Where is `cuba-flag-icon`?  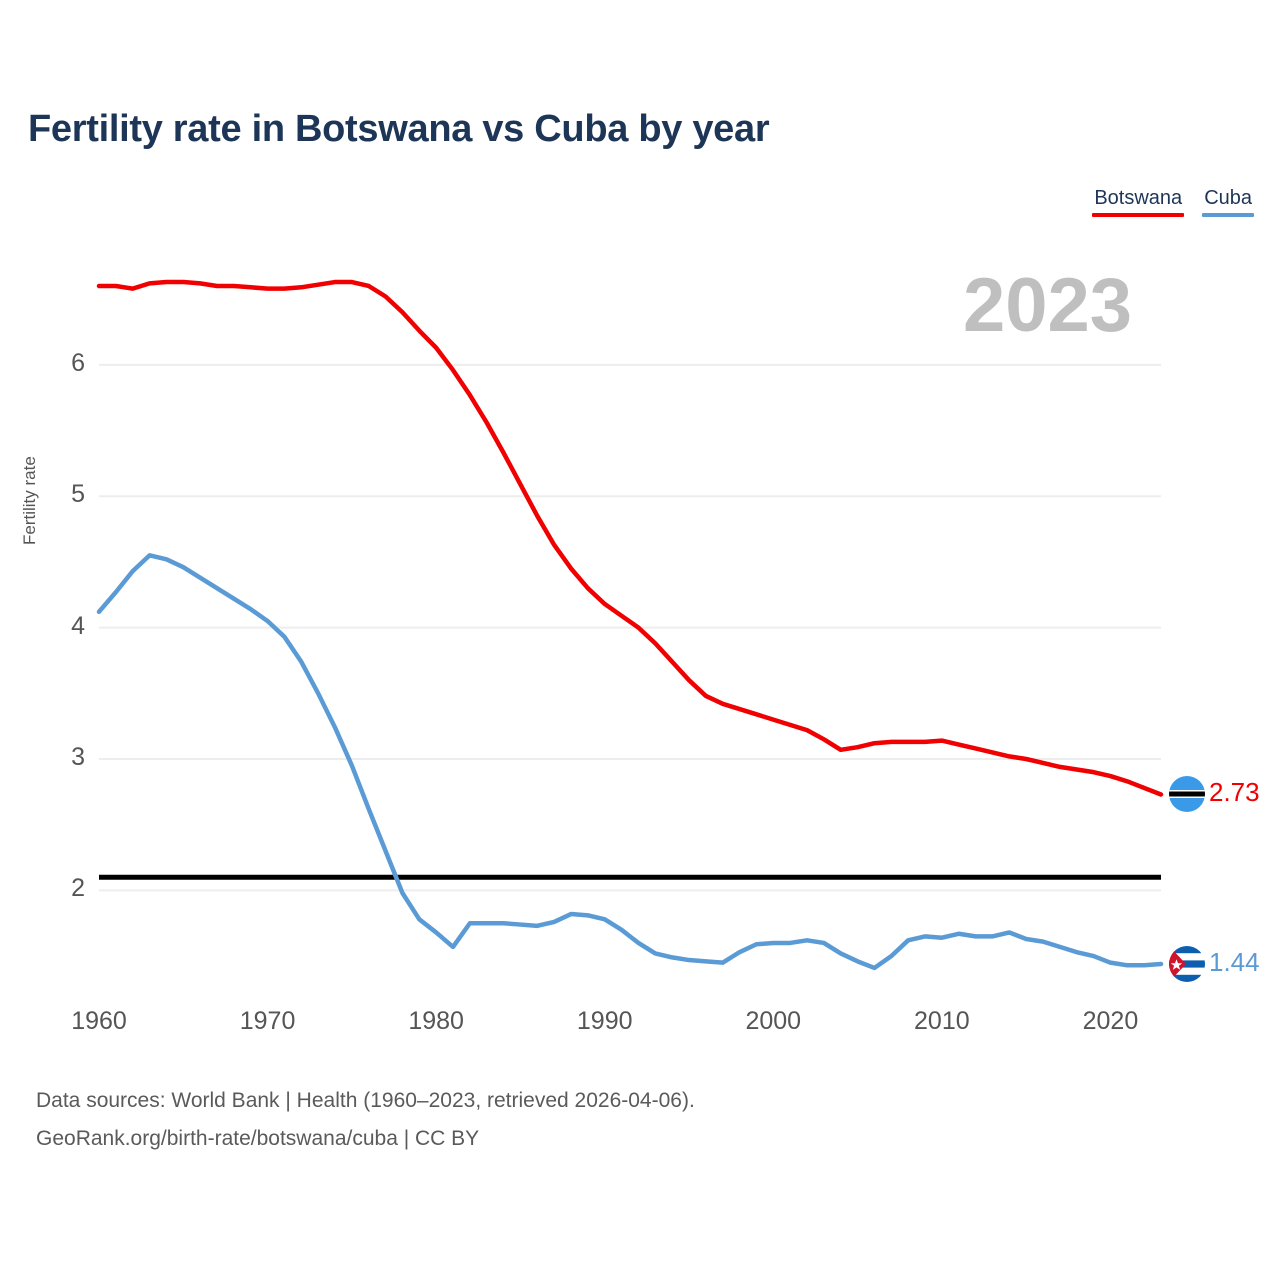
cuba-flag-icon is located at coordinates (1187, 963).